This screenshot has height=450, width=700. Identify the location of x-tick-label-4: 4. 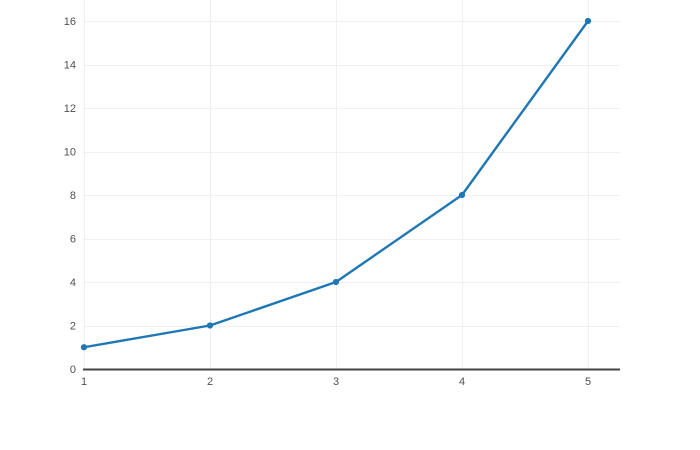
(462, 382).